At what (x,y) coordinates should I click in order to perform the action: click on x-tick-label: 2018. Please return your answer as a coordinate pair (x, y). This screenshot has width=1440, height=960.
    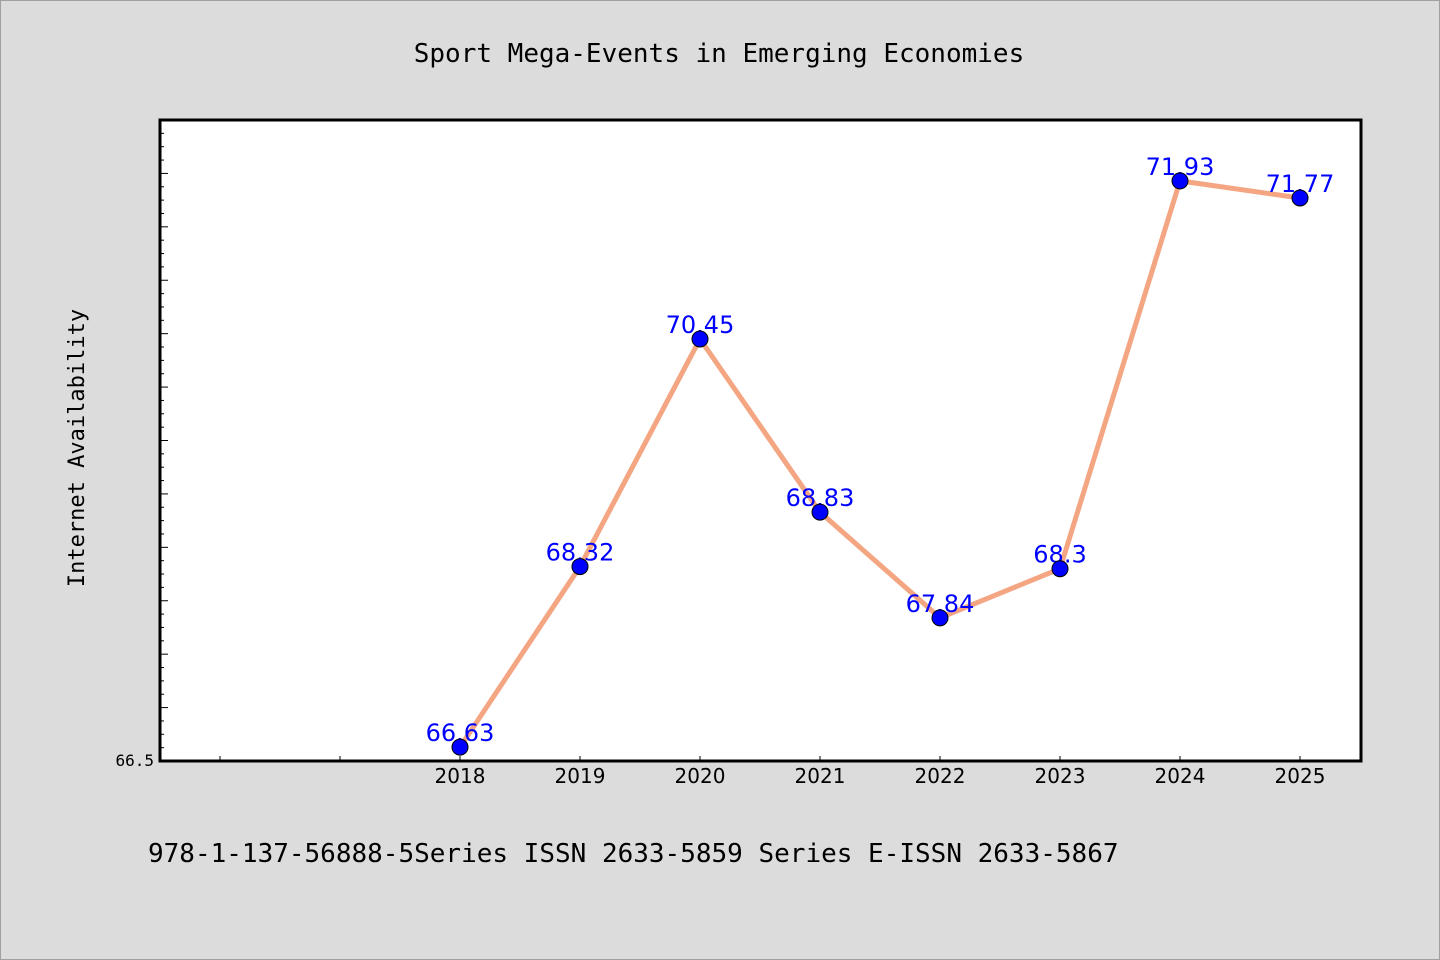
    Looking at the image, I should click on (460, 776).